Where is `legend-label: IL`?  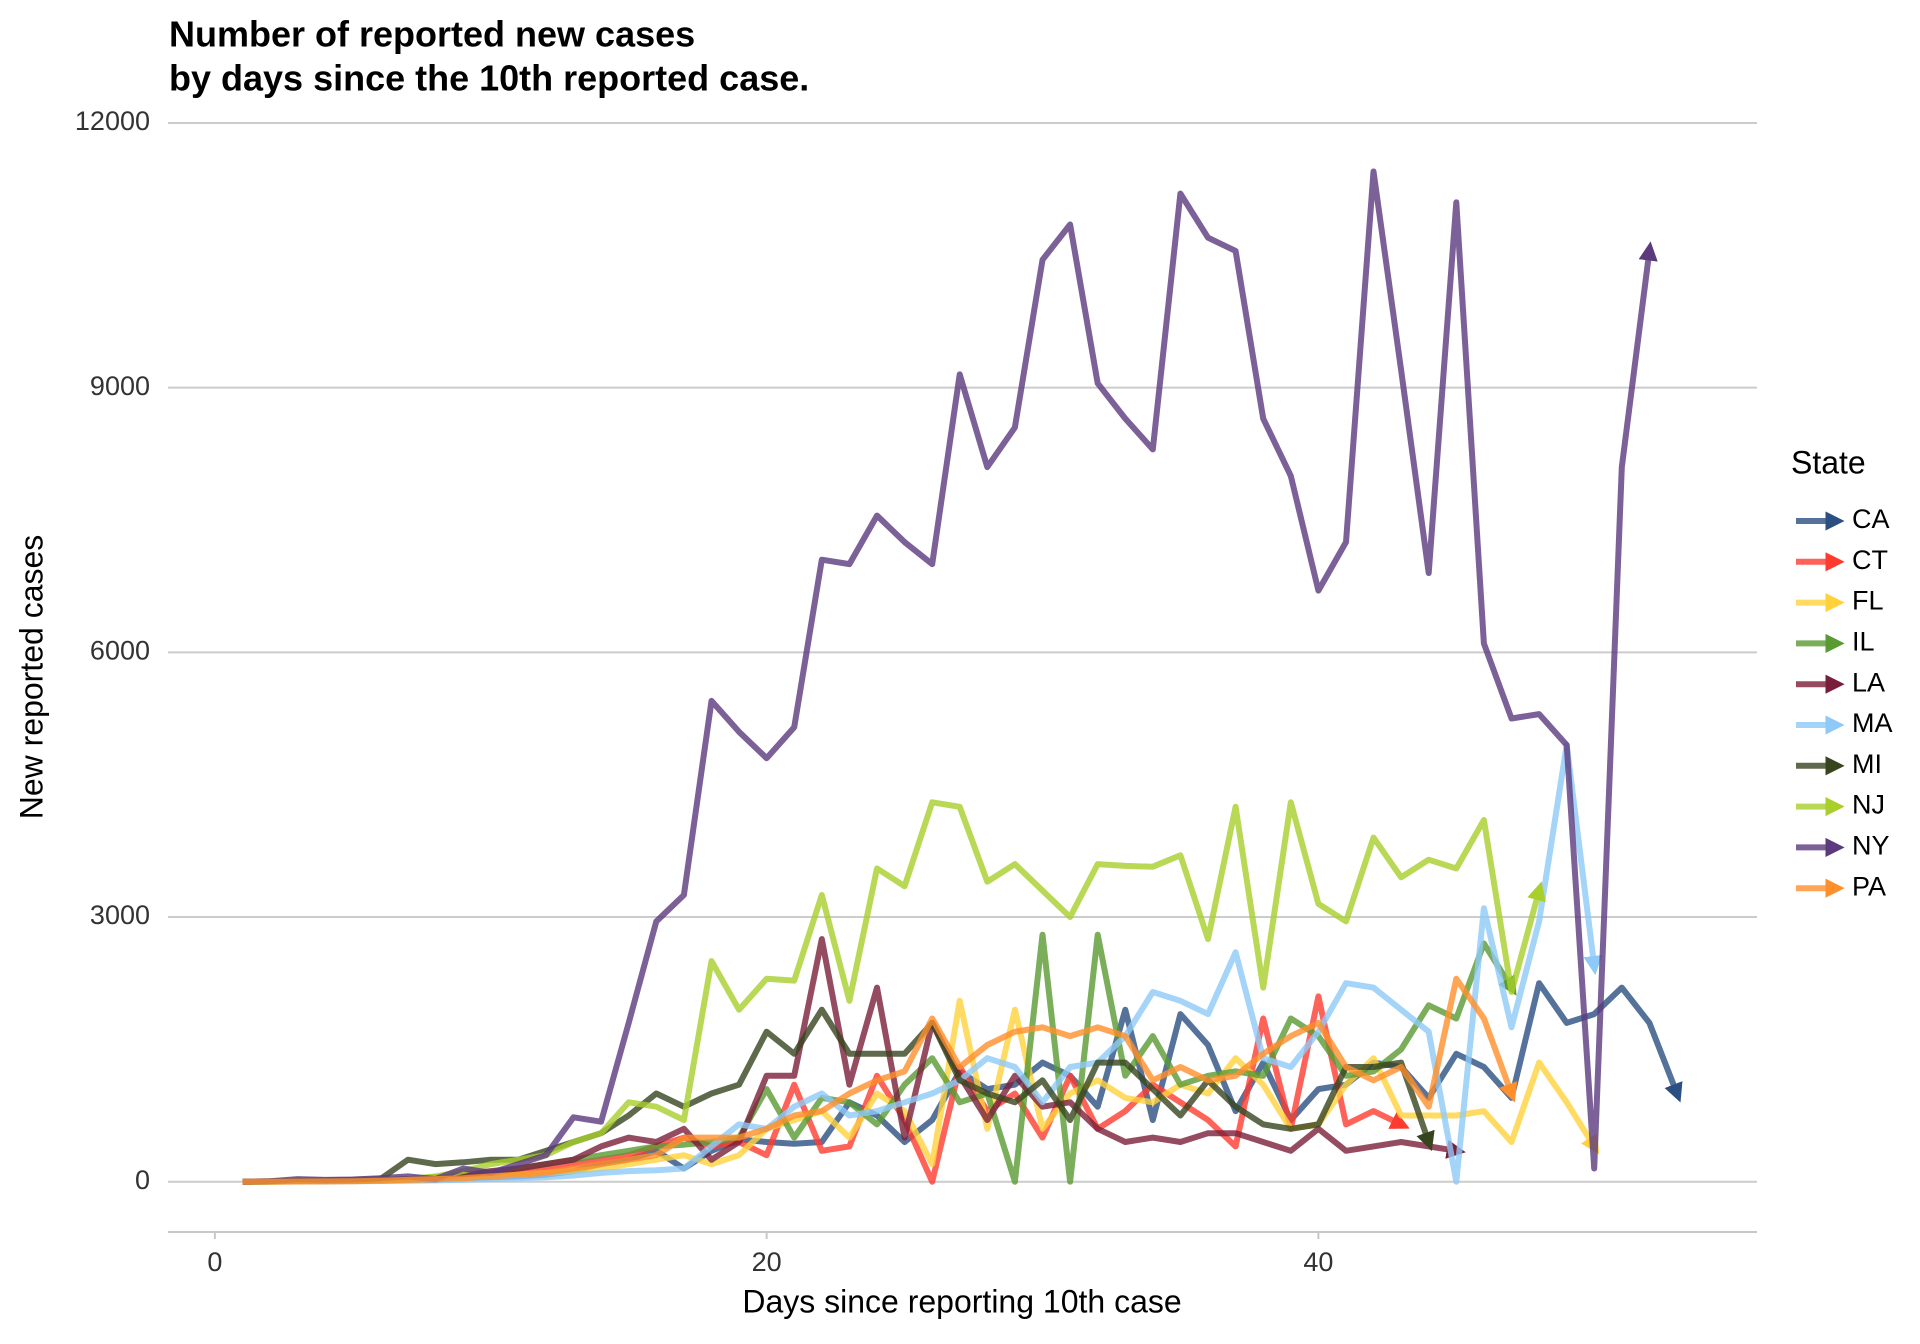
legend-label: IL is located at coordinates (1863, 642).